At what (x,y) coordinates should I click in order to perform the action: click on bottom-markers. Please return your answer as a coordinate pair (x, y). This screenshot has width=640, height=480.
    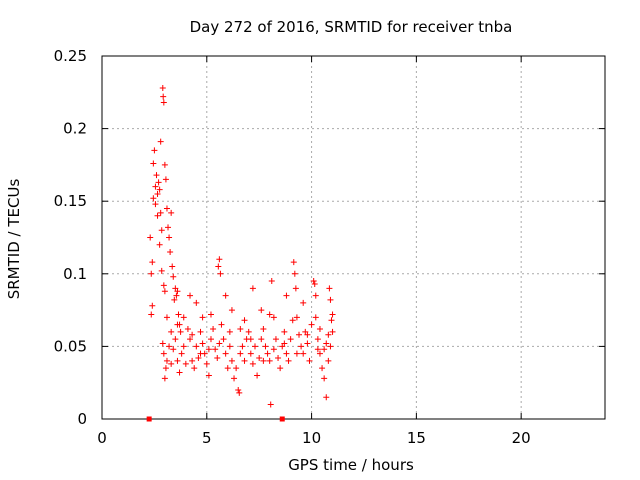
    Looking at the image, I should click on (215, 419).